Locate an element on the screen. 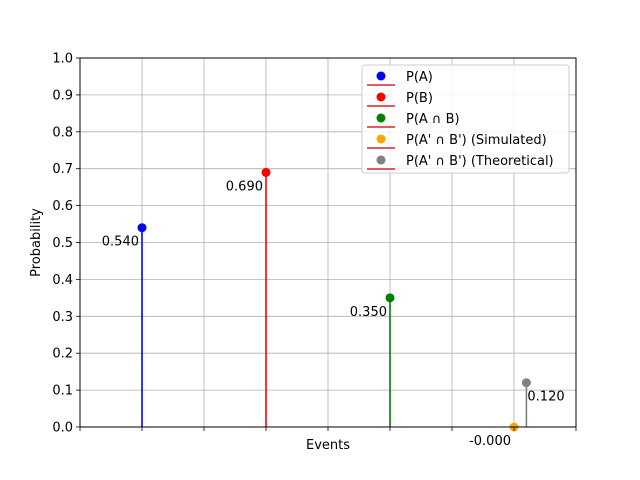  legend-label: P(A' ∩ B') (Theoretical) is located at coordinates (480, 161).